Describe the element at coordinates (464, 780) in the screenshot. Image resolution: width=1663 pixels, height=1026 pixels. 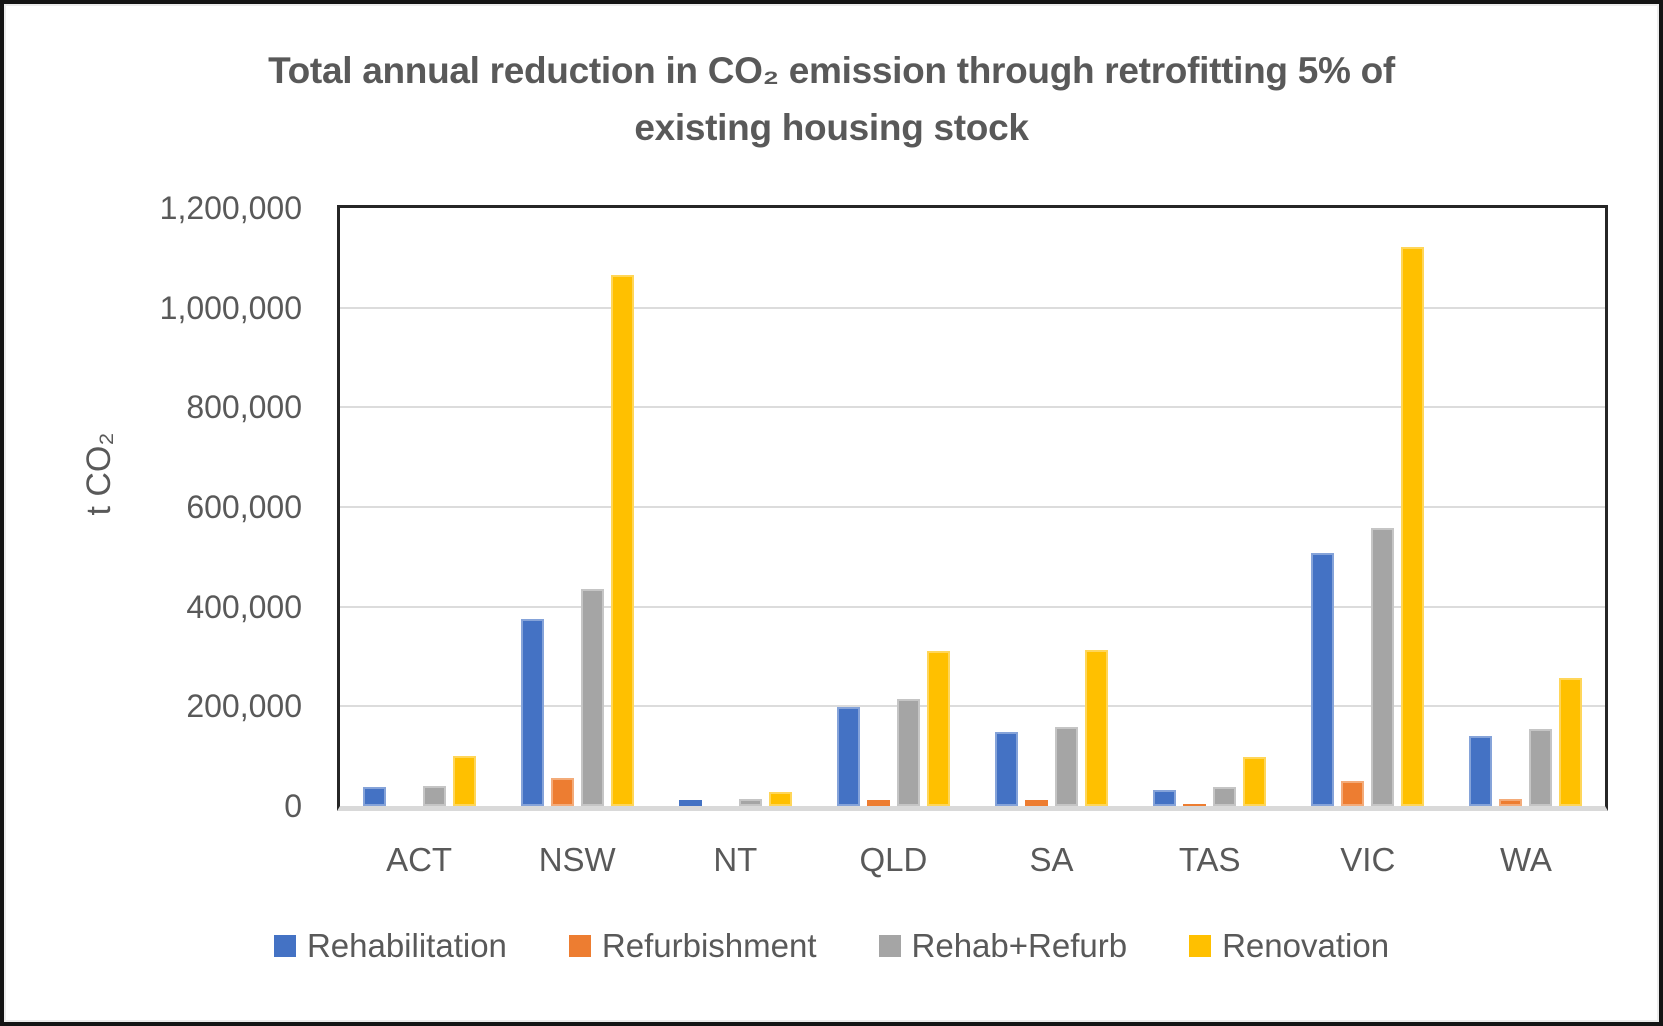
I see `bar-renovation-act` at that location.